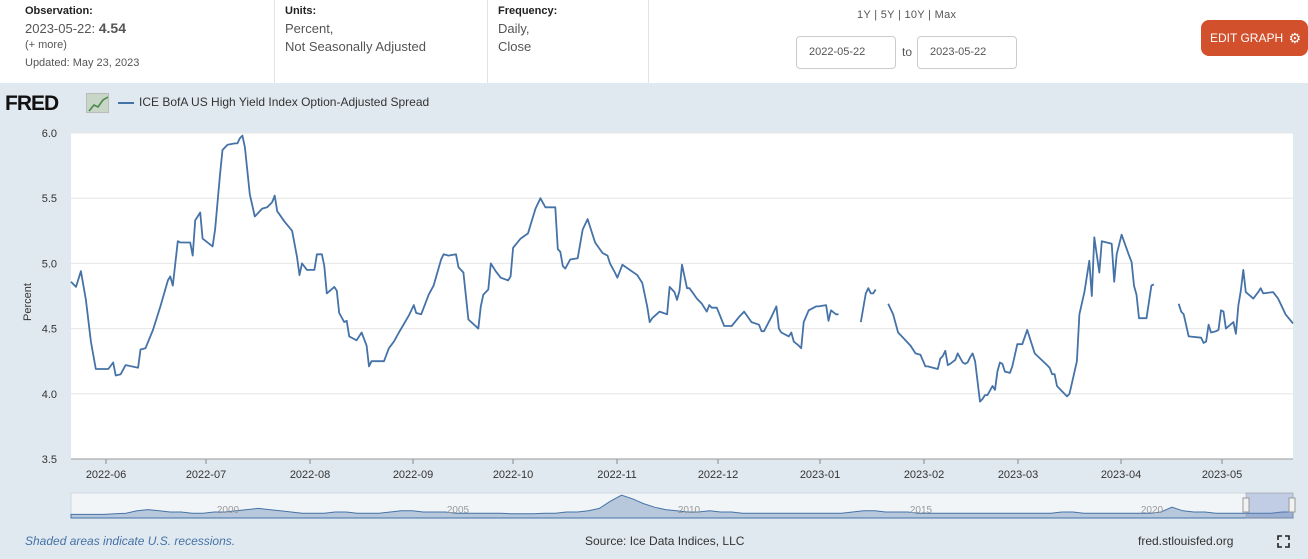  Describe the element at coordinates (309, 28) in the screenshot. I see `units-line1: Percent,` at that location.